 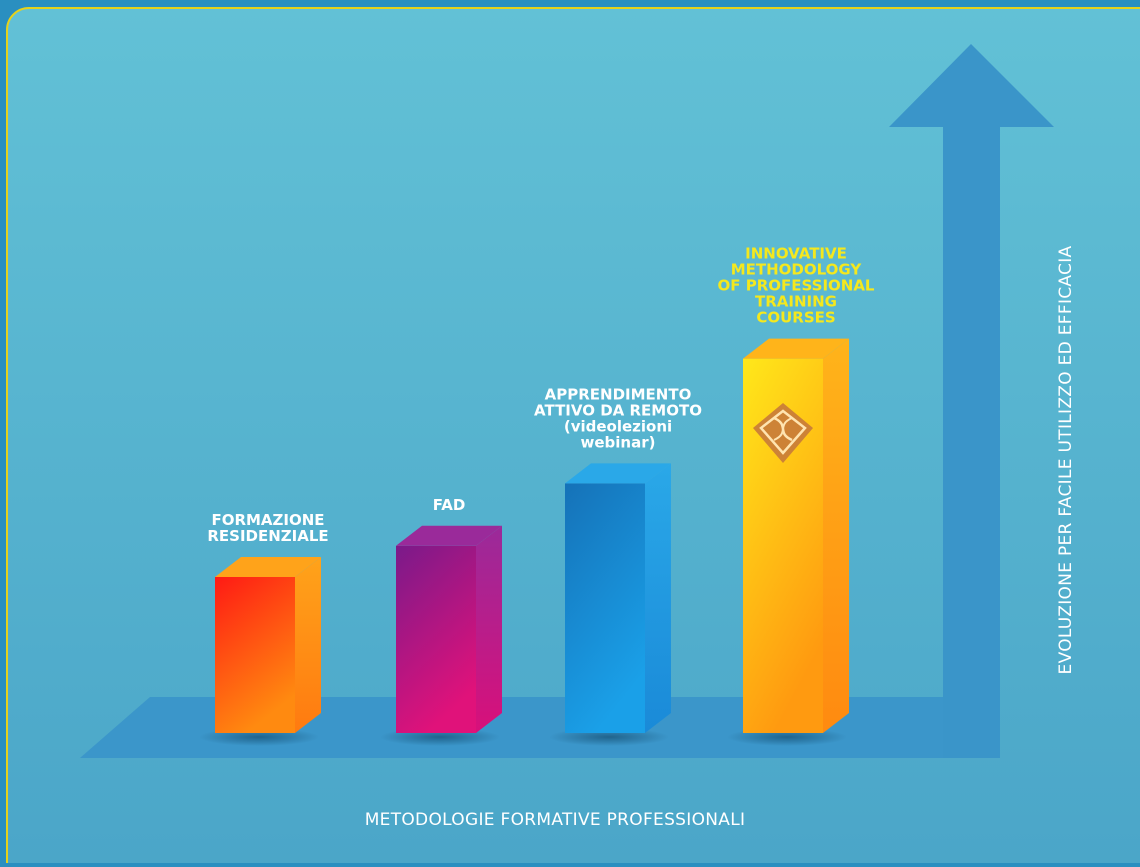 I want to click on category-label-2: FAD, so click(x=449, y=505).